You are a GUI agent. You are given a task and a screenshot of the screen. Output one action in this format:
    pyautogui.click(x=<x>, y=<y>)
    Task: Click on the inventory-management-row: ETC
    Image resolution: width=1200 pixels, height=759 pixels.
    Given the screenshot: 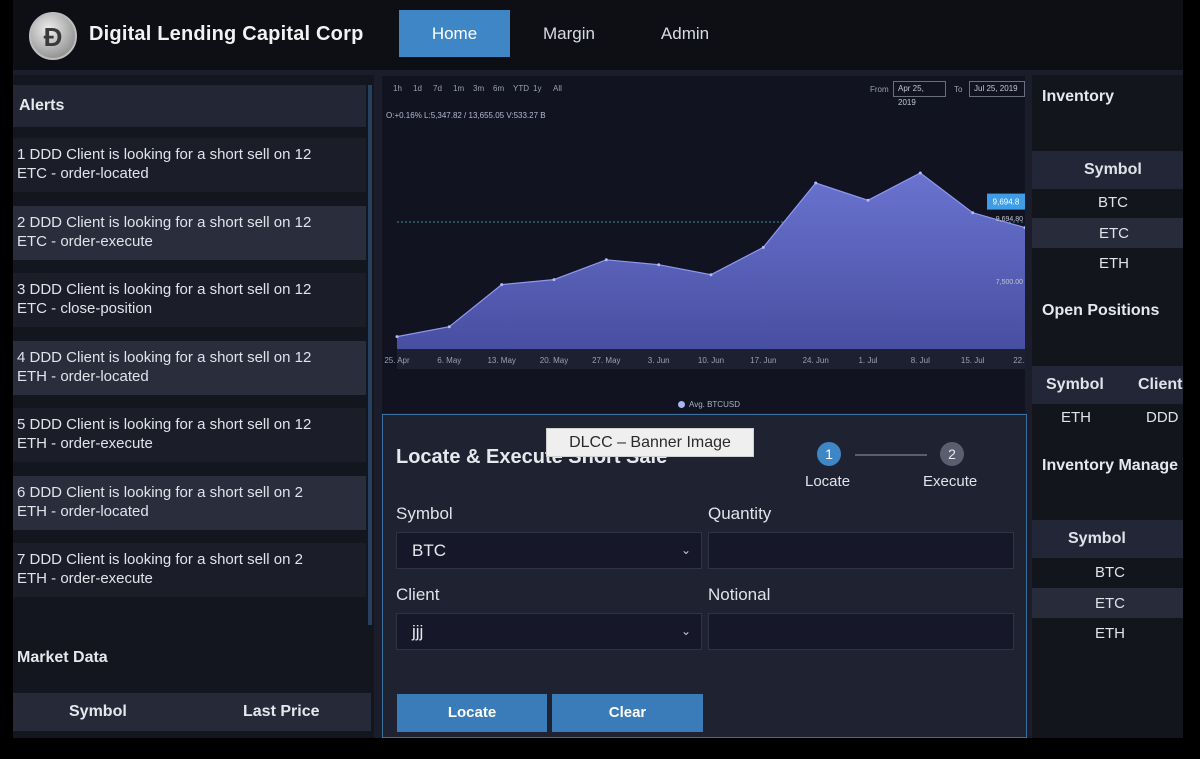 What is the action you would take?
    pyautogui.click(x=1107, y=603)
    